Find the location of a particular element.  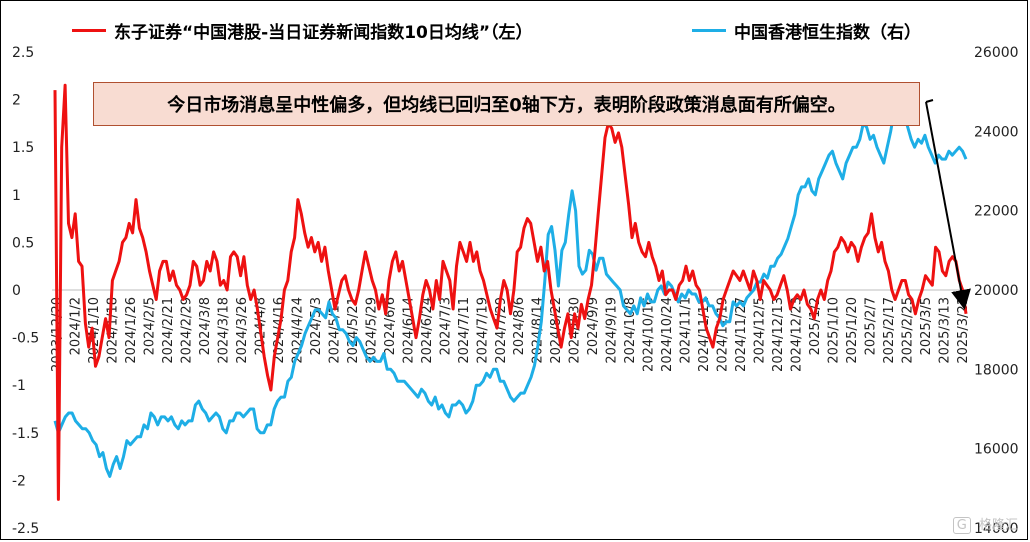

x-axis-tick-label: 2024/5/29 is located at coordinates (371, 330).